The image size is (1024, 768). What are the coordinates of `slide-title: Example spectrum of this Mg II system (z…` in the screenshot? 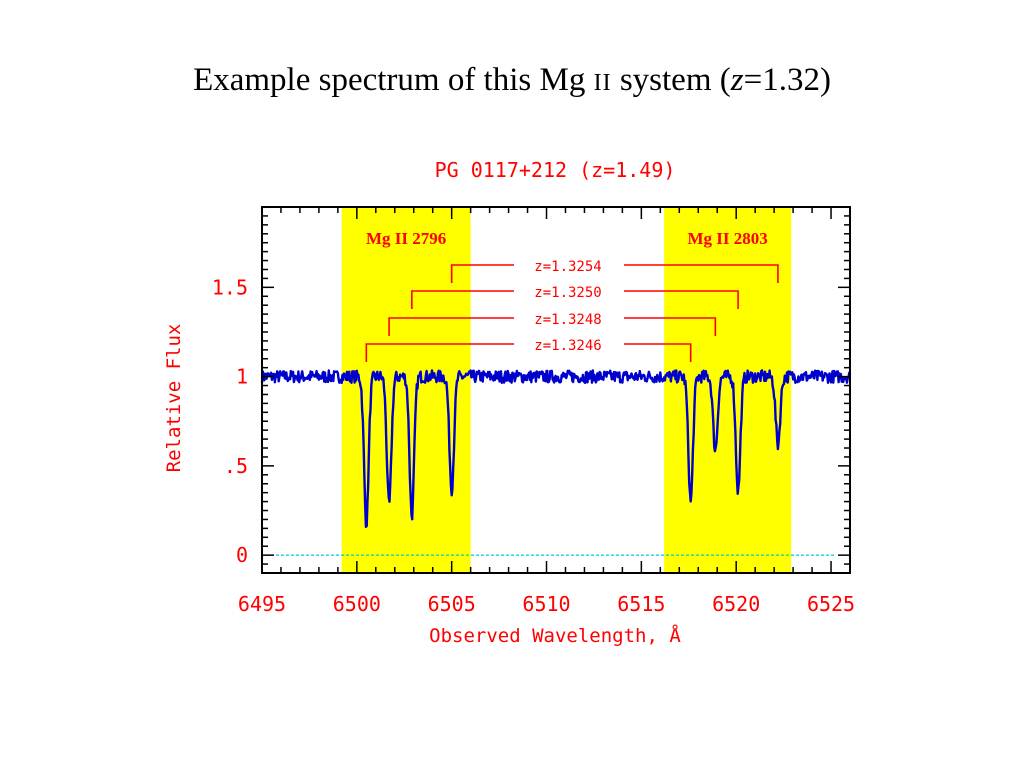 It's located at (512, 80).